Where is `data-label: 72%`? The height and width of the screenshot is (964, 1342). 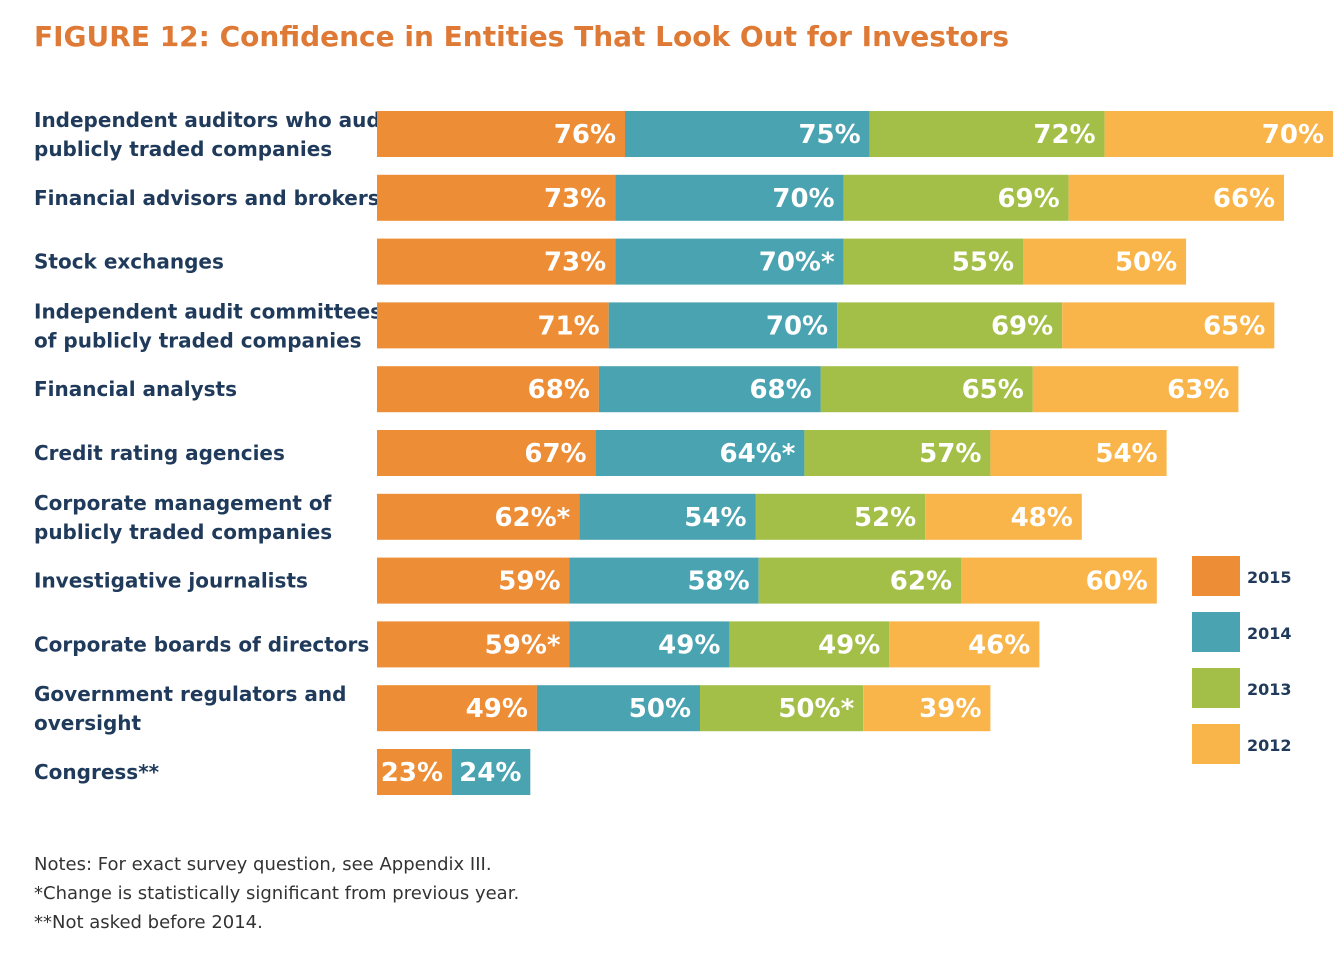 data-label: 72% is located at coordinates (1064, 135).